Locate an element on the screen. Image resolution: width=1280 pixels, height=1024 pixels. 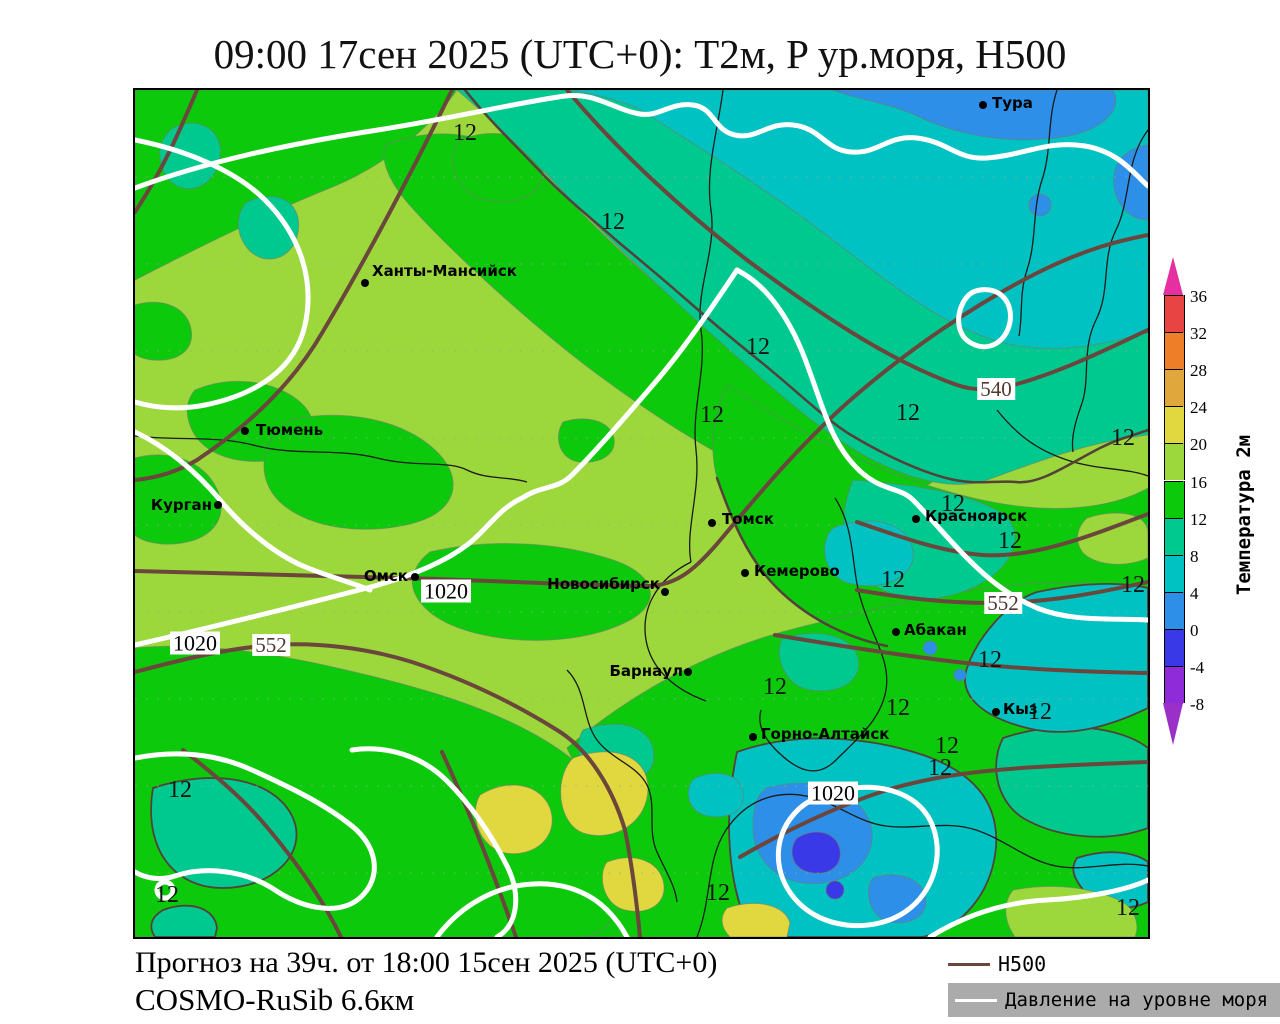
city-label: Кыз is located at coordinates (1020, 709).